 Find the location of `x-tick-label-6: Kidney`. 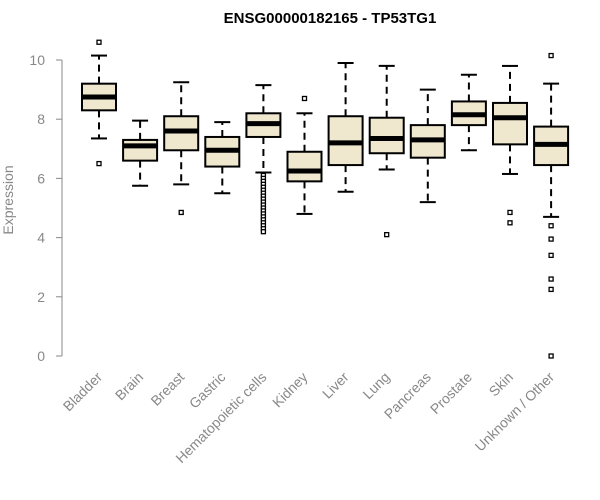

x-tick-label-6: Kidney is located at coordinates (290, 390).